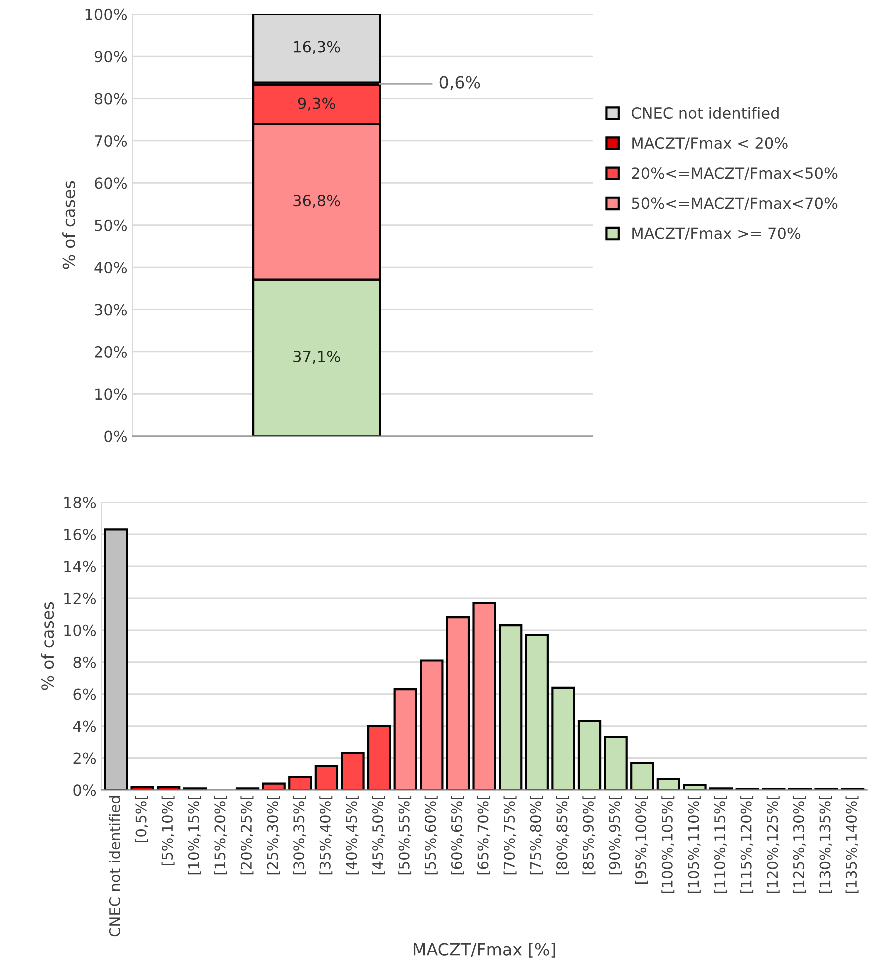 The height and width of the screenshot is (959, 885). Describe the element at coordinates (326, 835) in the screenshot. I see `x-tick-label: [35%,40%[` at that location.